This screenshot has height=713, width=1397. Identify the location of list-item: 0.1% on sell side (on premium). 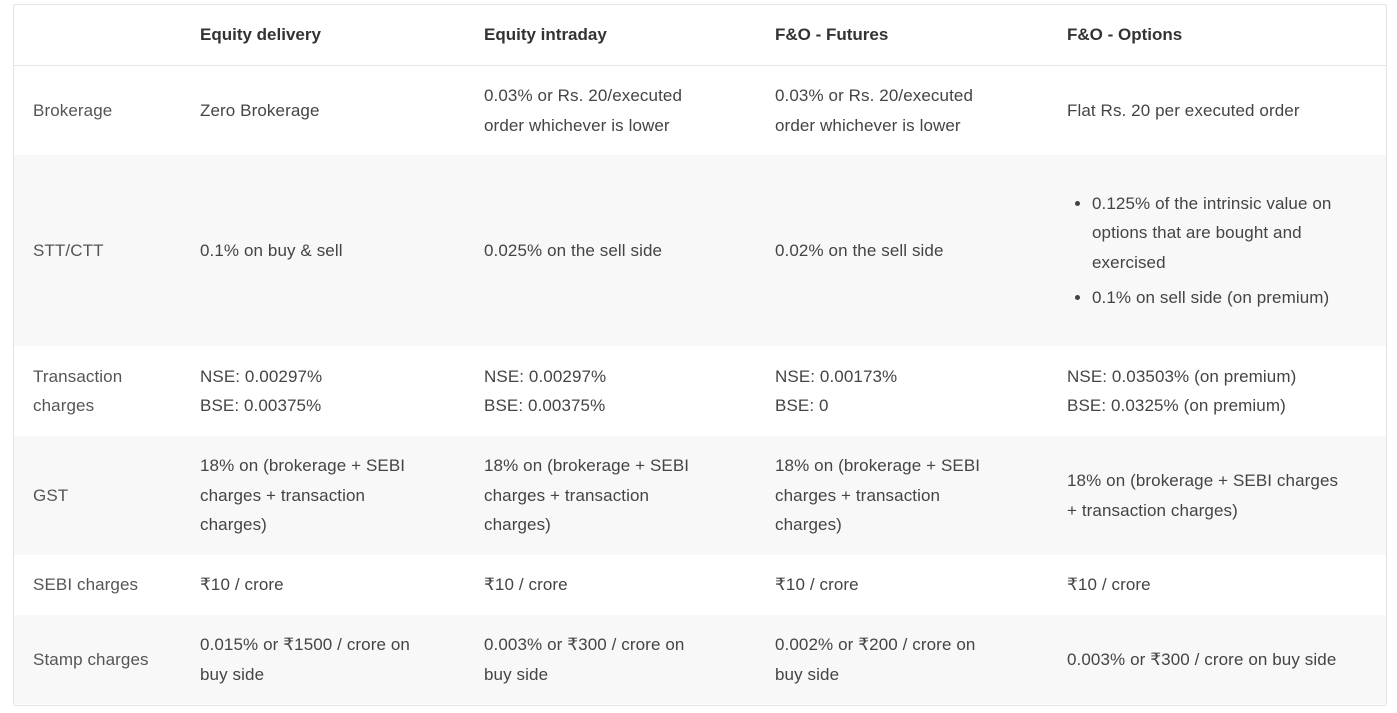
(1230, 298).